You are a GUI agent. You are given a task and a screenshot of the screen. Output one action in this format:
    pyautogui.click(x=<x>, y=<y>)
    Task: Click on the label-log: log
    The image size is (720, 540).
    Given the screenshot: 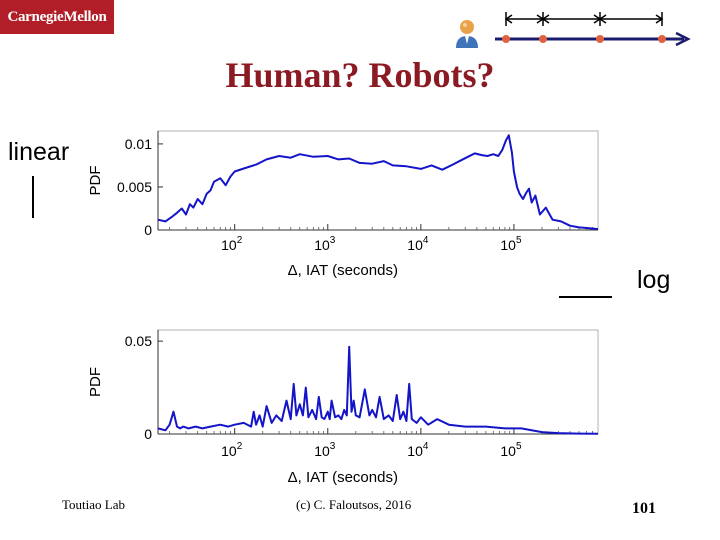 What is the action you would take?
    pyautogui.click(x=654, y=280)
    